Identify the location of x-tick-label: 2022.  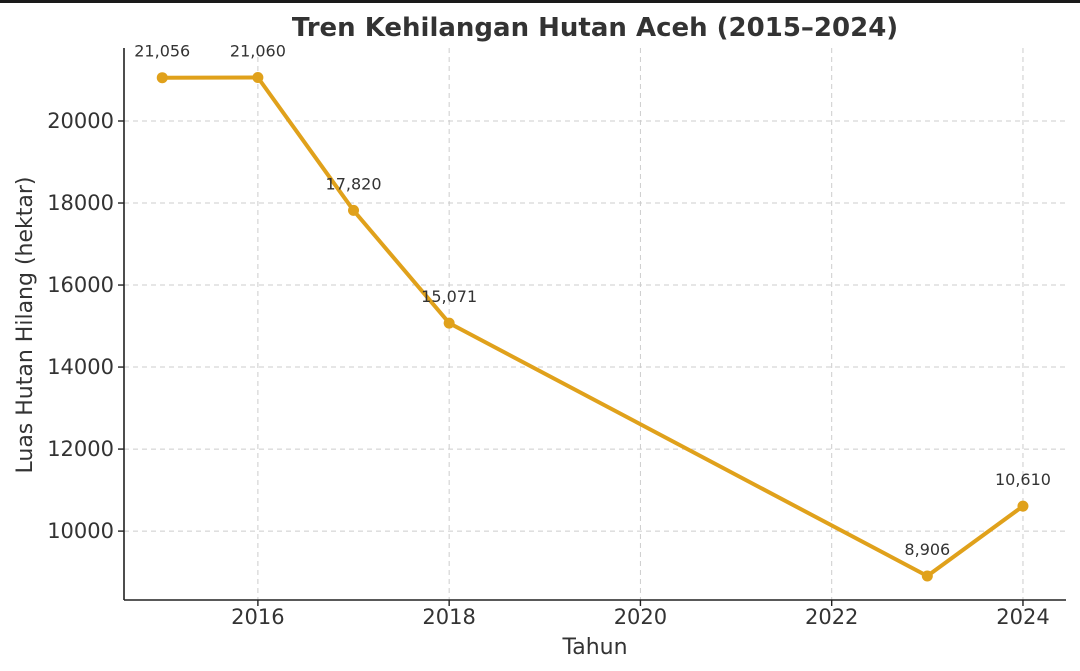
(831, 617).